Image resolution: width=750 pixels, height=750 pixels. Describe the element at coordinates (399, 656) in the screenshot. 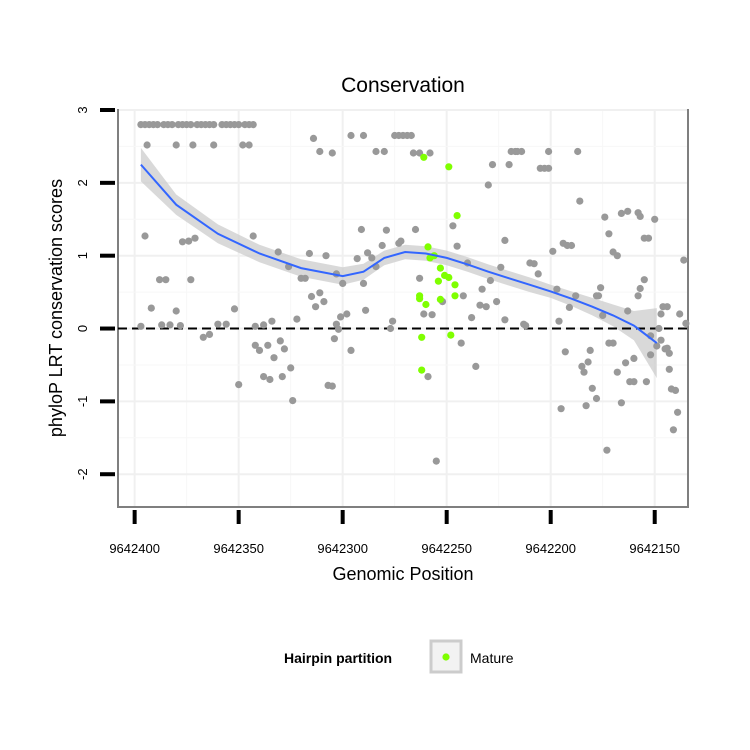

I see `legend: Hairpin partition Mature` at that location.